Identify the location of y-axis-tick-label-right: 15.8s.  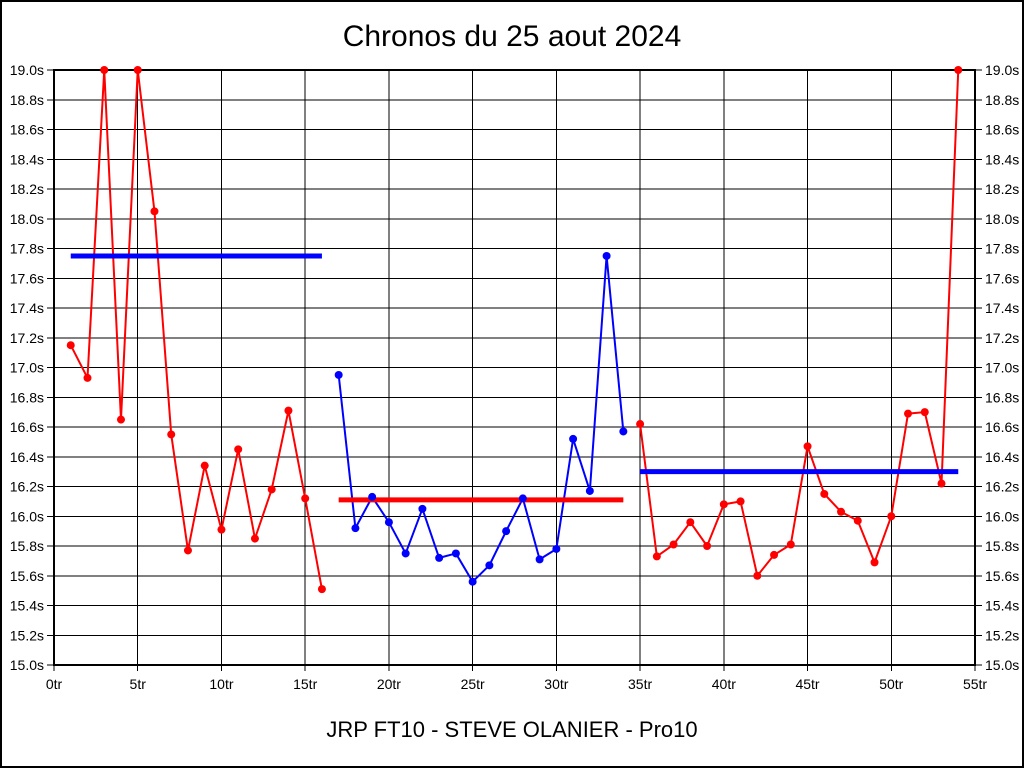
(1002, 546).